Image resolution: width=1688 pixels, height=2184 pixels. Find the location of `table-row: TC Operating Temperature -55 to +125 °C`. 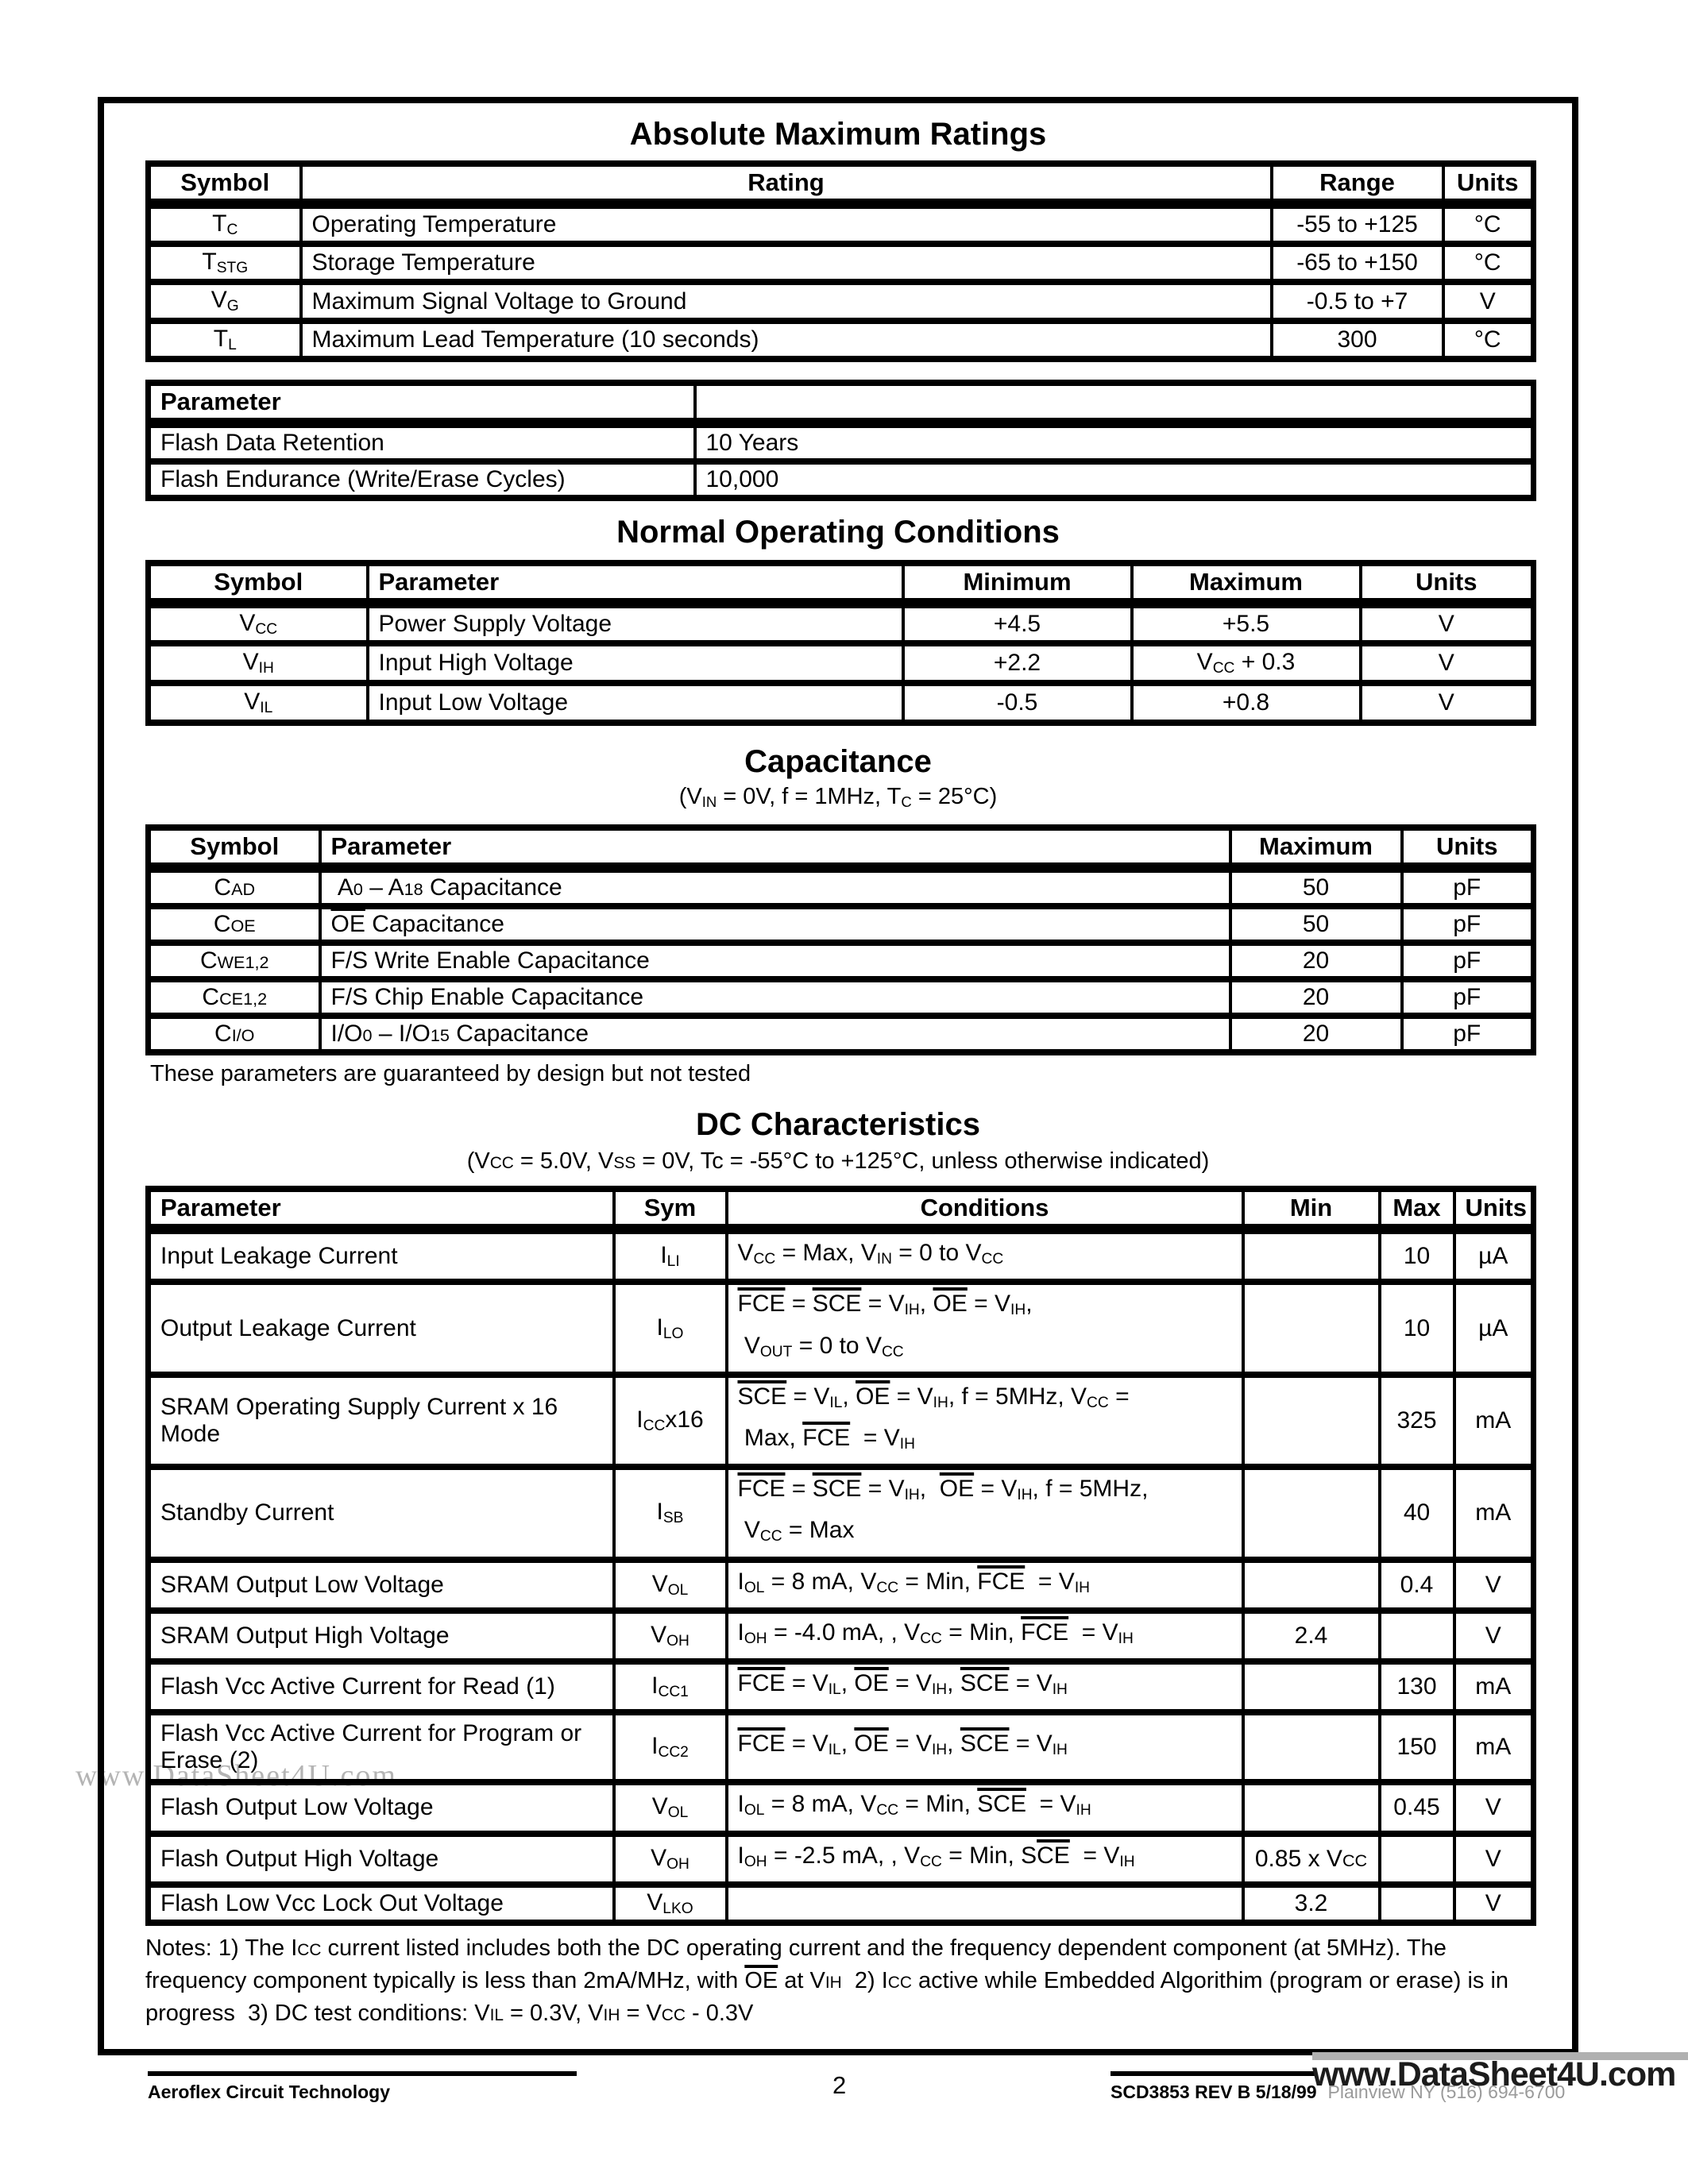

table-row: TC Operating Temperature -55 to +125 °C is located at coordinates (840, 224).